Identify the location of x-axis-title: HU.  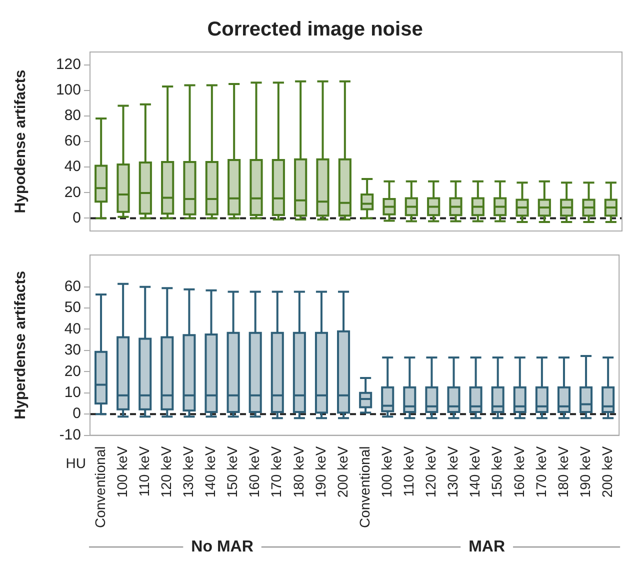
(76, 463).